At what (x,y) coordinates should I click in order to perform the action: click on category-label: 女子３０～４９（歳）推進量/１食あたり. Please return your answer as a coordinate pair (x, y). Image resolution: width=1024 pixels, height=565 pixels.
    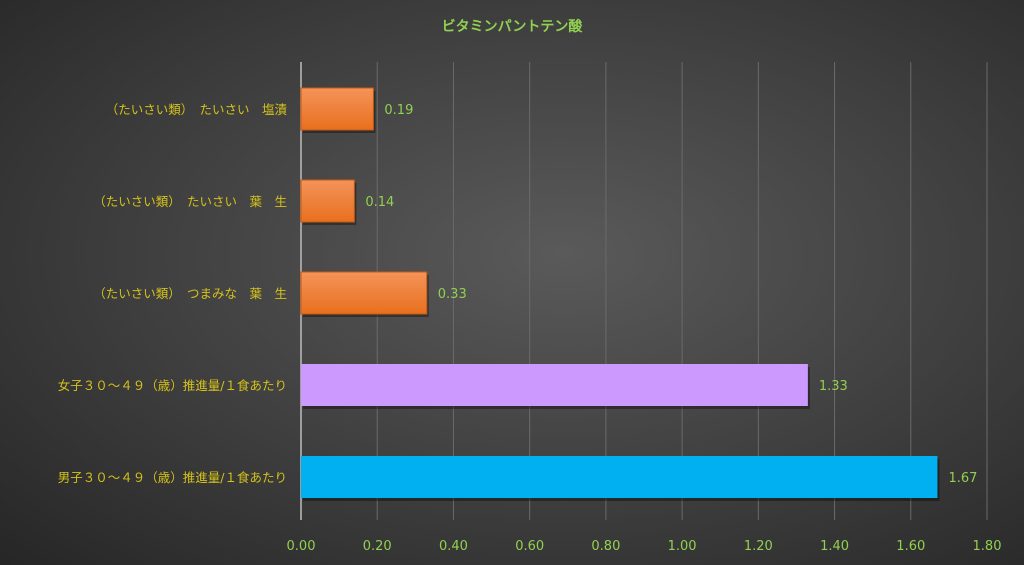
    Looking at the image, I should click on (172, 385).